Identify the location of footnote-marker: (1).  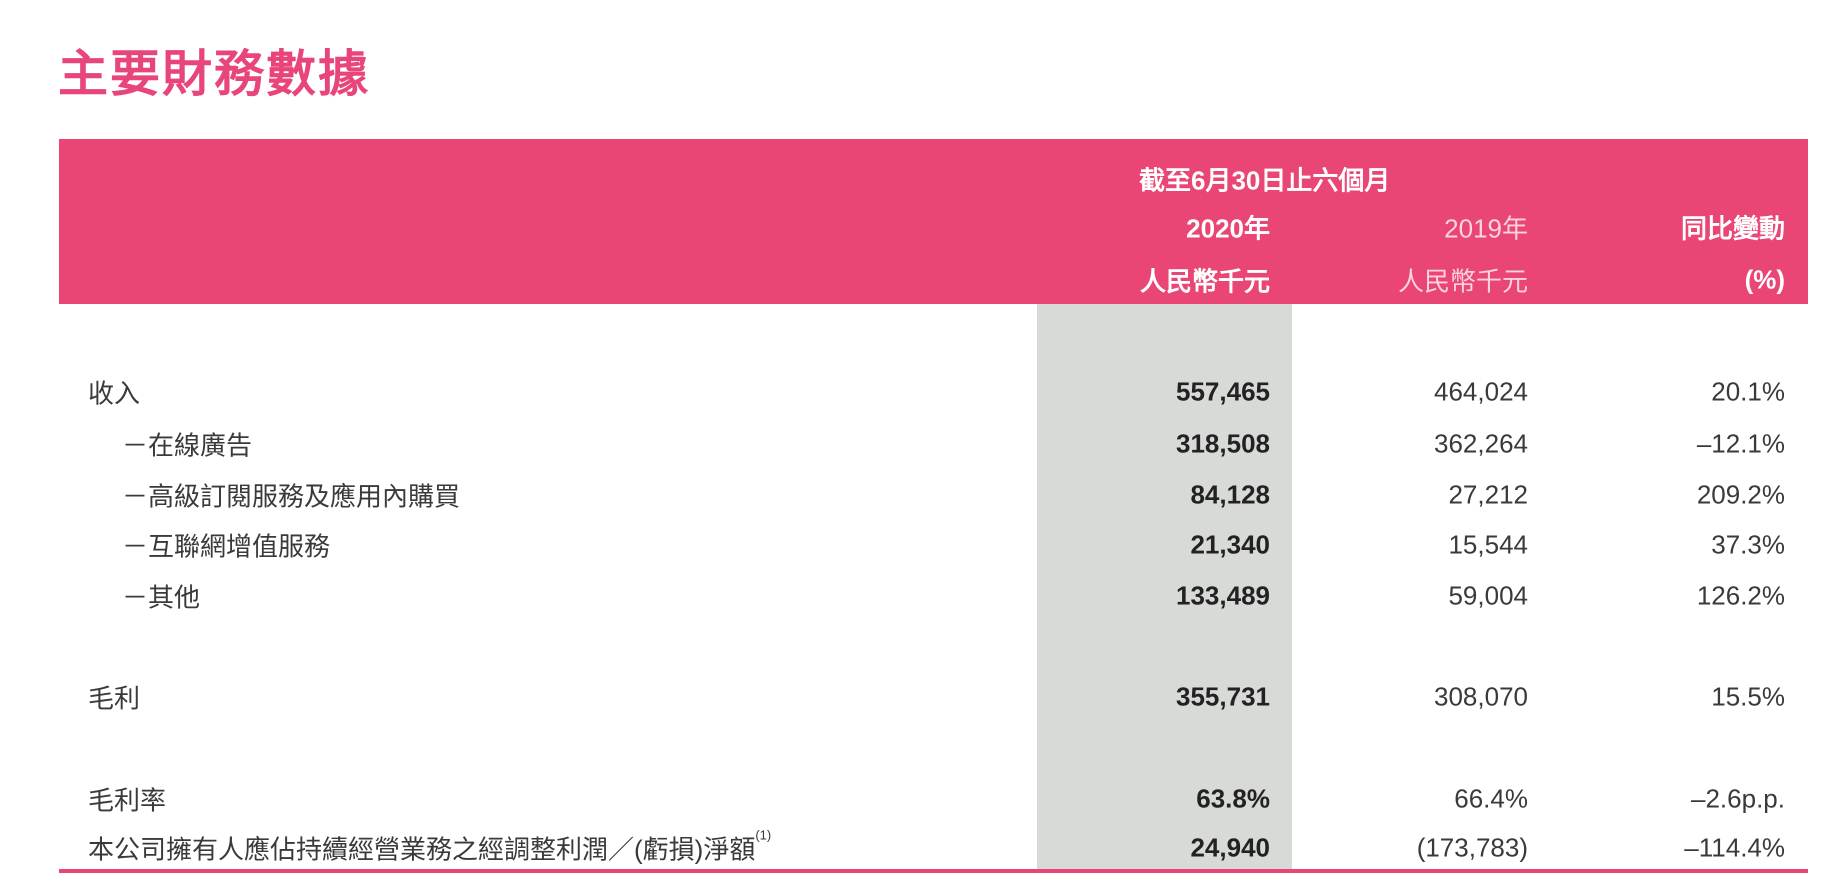
(763, 835).